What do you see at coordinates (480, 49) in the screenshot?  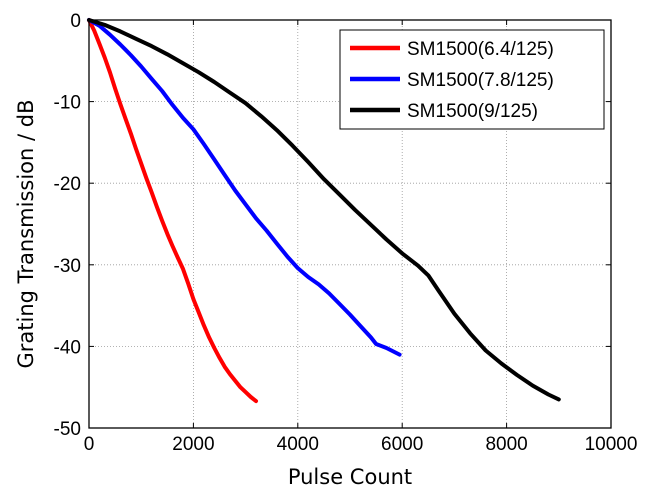 I see `legend-label: SM1500(6.4/125)` at bounding box center [480, 49].